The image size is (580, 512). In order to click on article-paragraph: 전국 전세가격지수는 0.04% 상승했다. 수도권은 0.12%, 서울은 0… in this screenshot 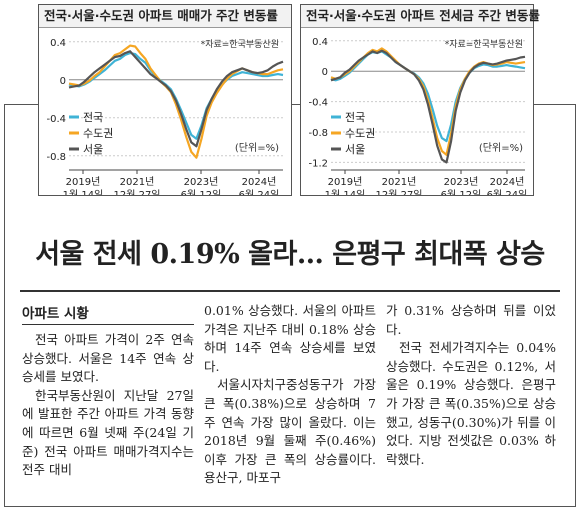, I will do `click(471, 403)`.